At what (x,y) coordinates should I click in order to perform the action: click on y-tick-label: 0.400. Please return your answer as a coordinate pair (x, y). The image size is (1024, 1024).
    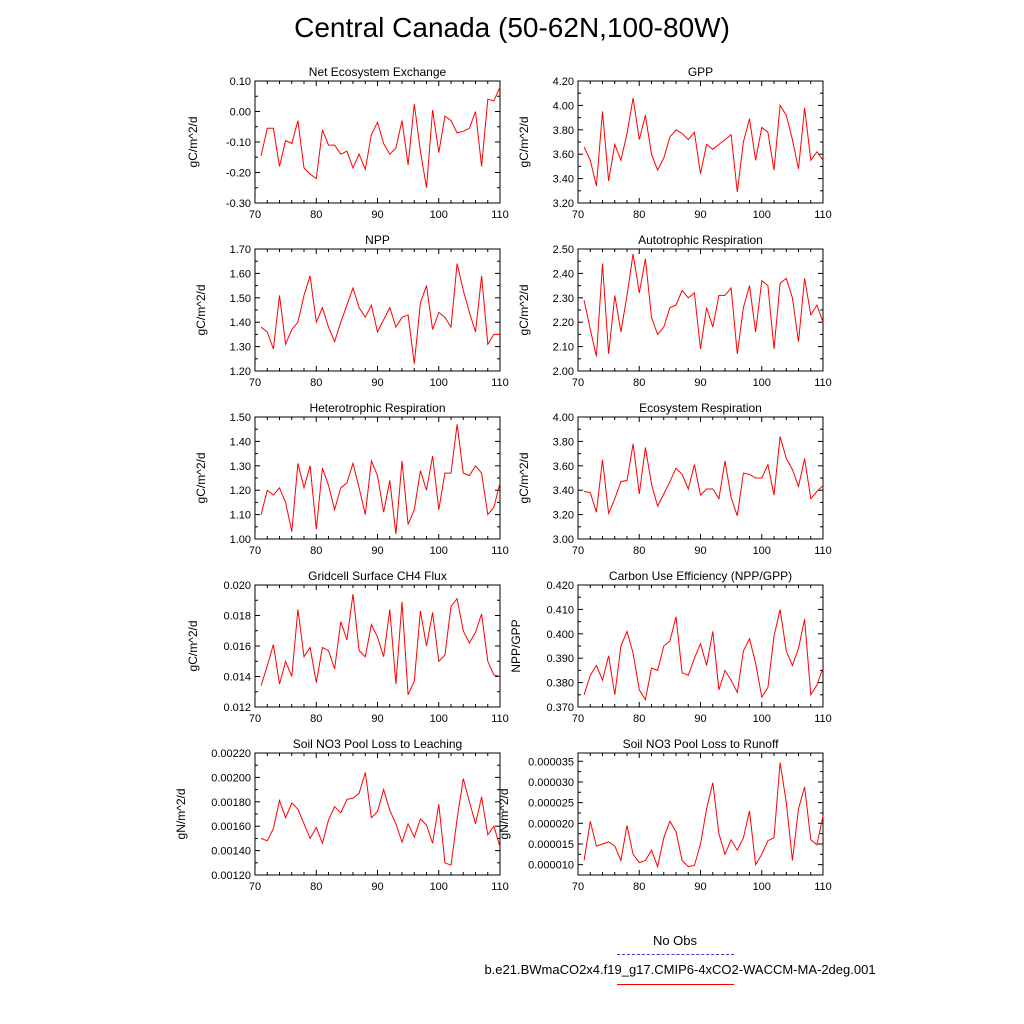
    Looking at the image, I should click on (560, 635).